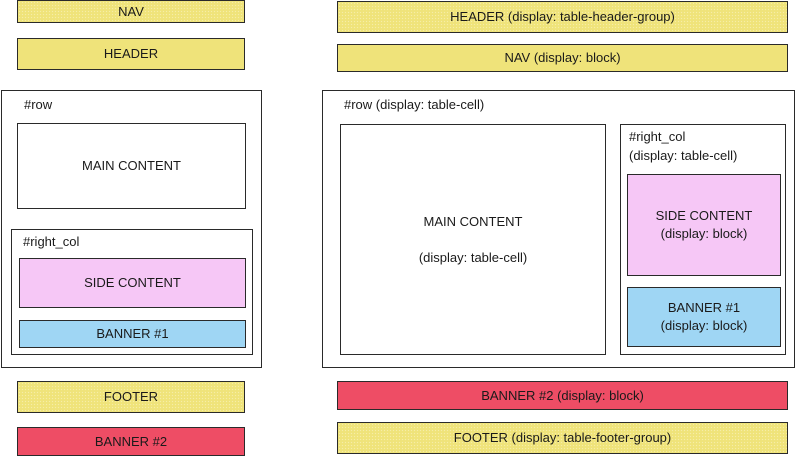  I want to click on right-footer-label: FOOTER (display: table-footer-group), so click(562, 437).